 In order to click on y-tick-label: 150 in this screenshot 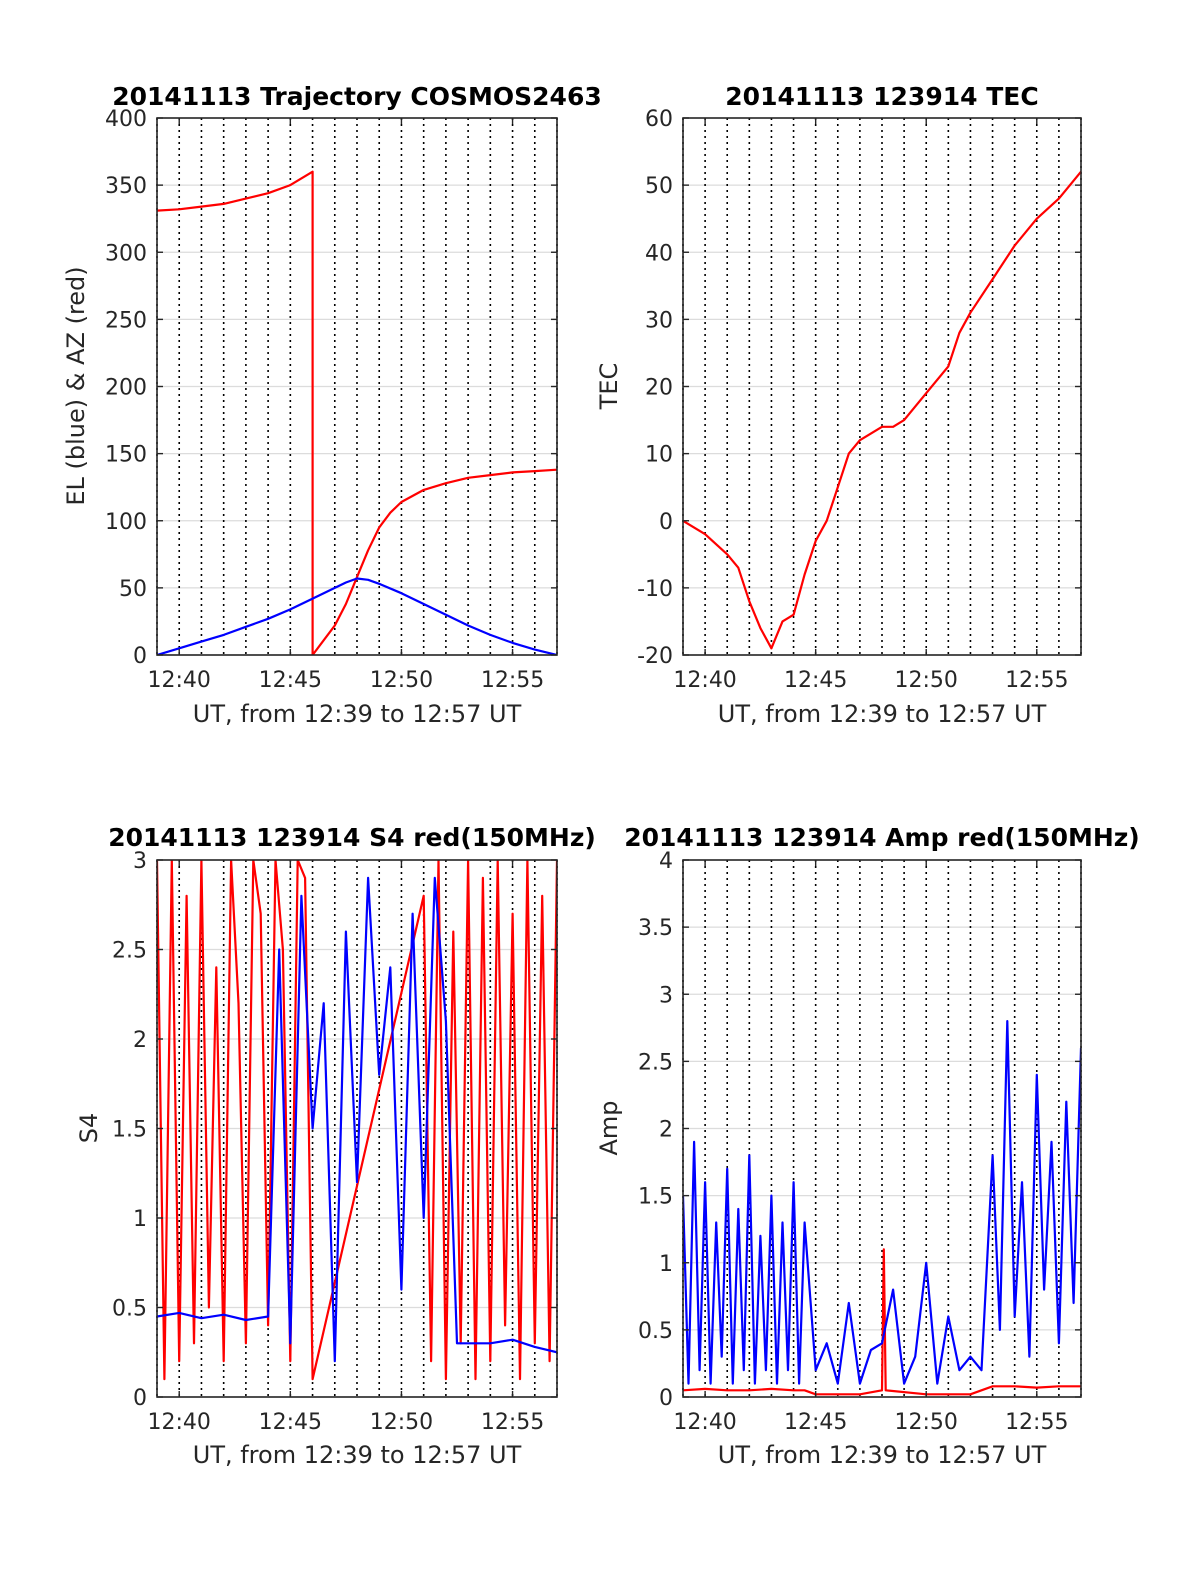, I will do `click(126, 455)`.